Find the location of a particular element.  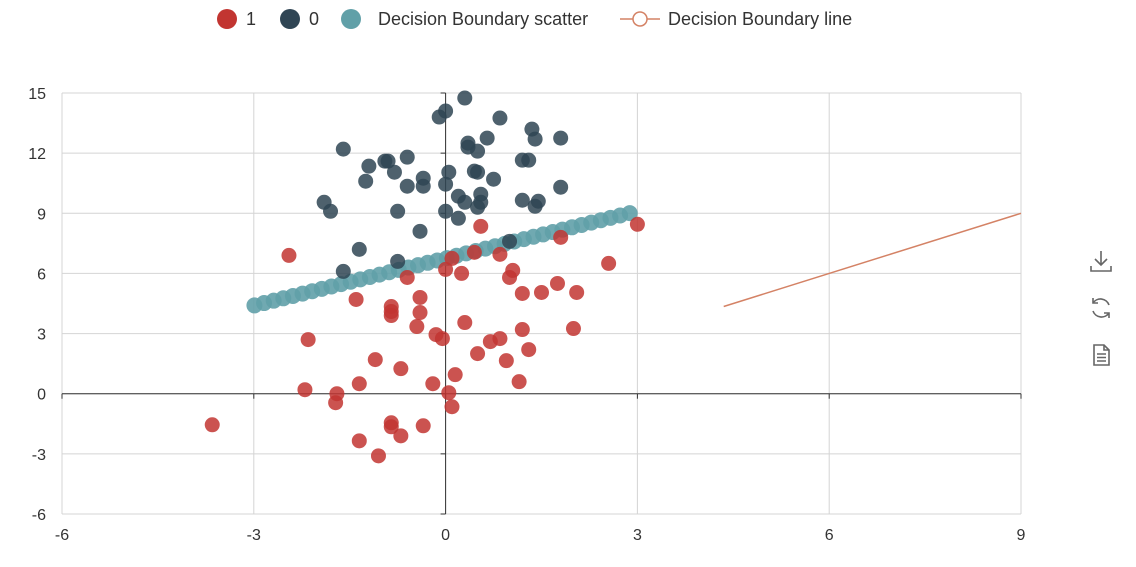

decision-boundary-line-series is located at coordinates (872, 260).